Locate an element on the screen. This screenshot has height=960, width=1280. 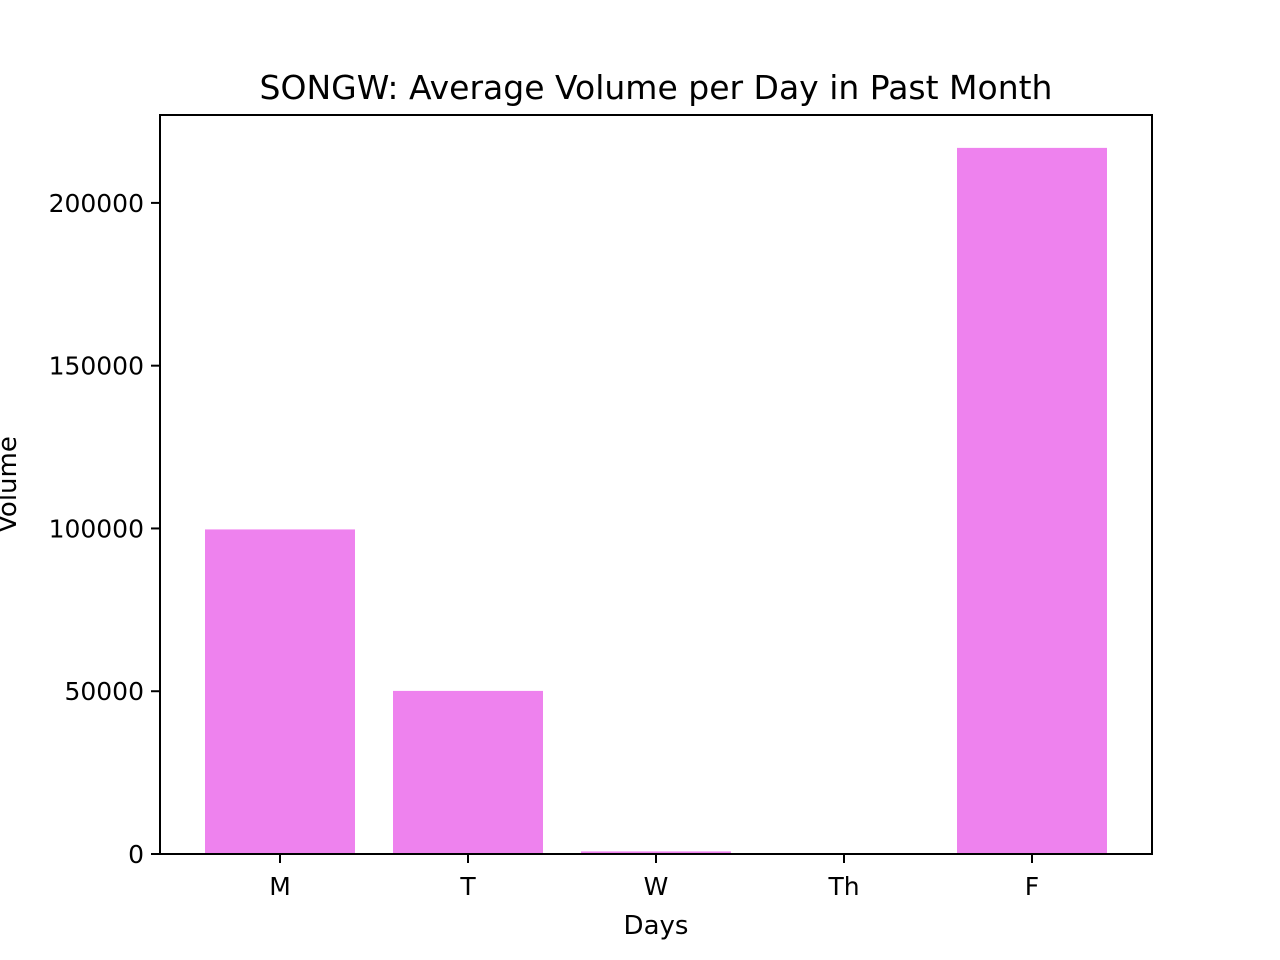
bar-t is located at coordinates (468, 772).